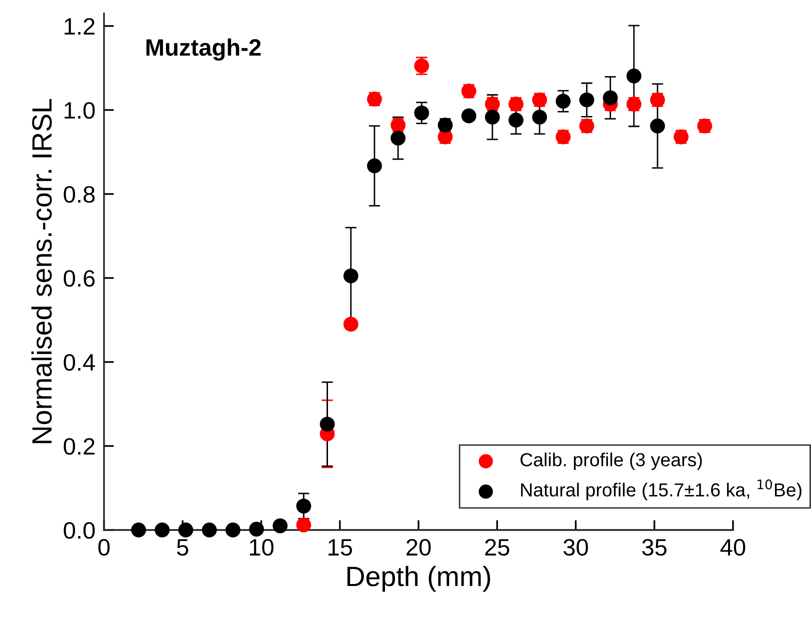 The width and height of the screenshot is (811, 624). Describe the element at coordinates (79, 194) in the screenshot. I see `y-tick-label: 0.8` at that location.